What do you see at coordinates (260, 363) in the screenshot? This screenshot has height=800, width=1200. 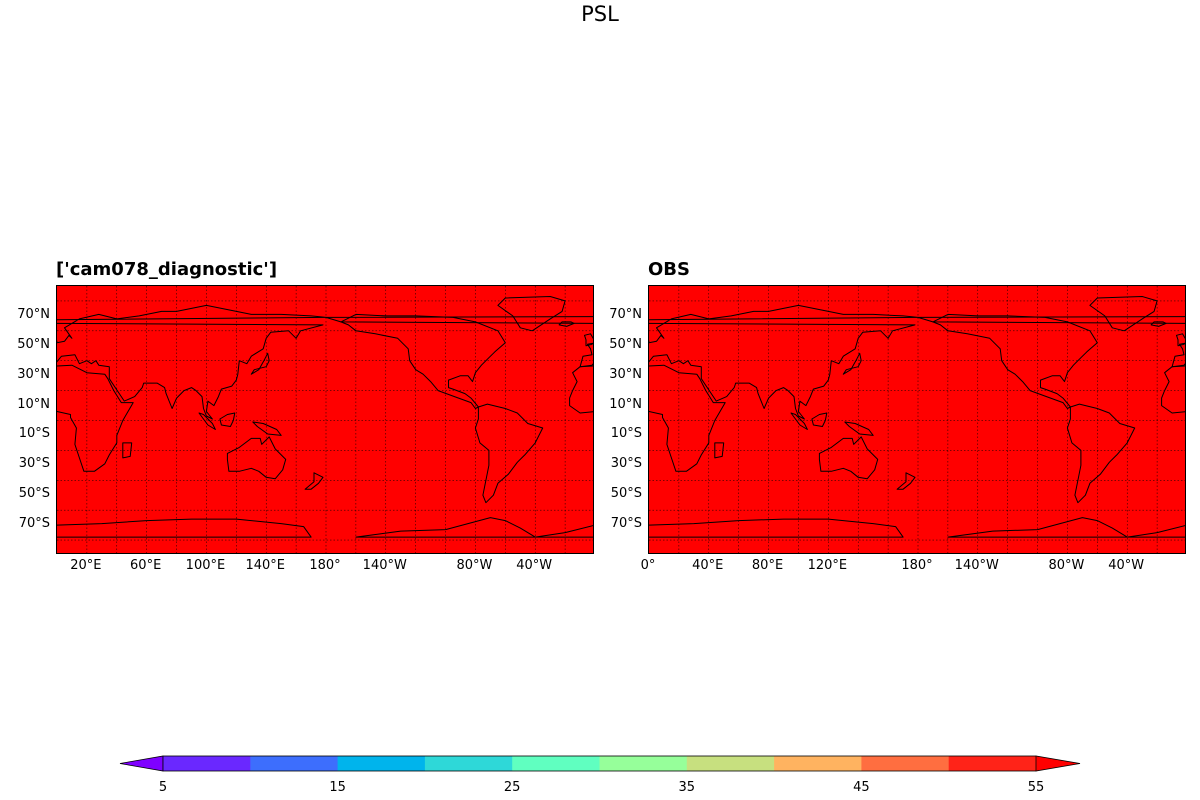 I see `map-model-coastline-japan` at bounding box center [260, 363].